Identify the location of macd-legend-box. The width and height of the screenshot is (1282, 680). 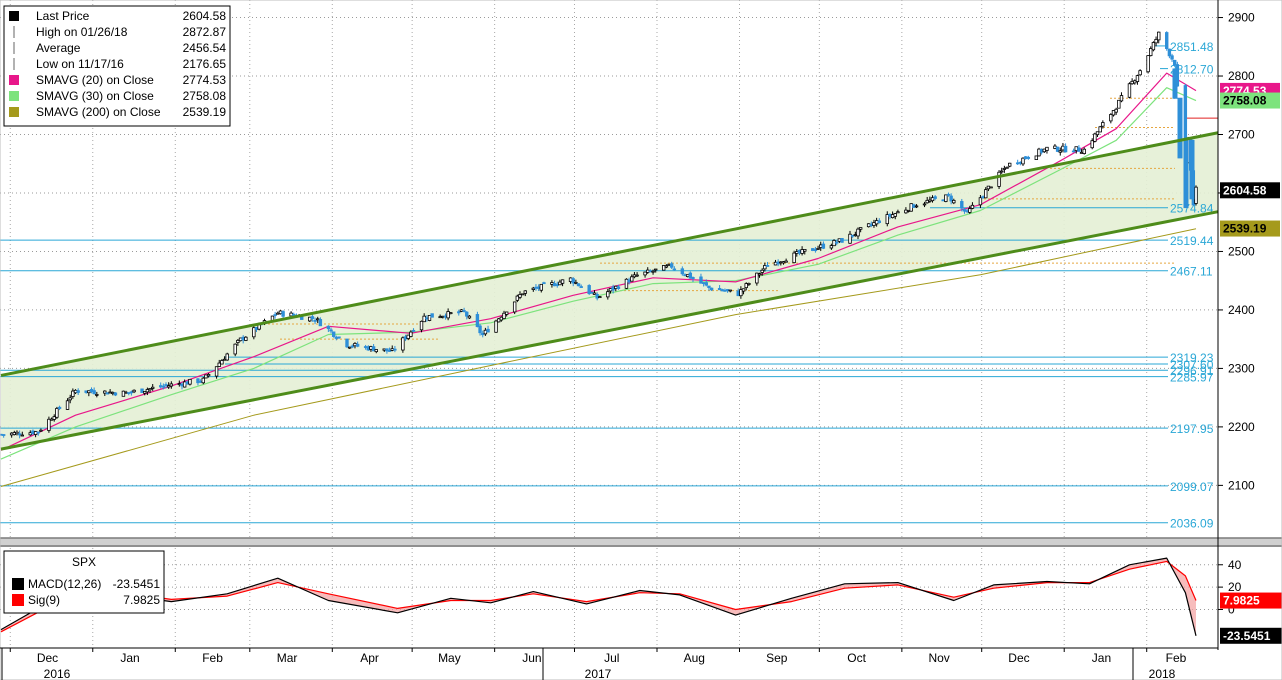
(84, 582).